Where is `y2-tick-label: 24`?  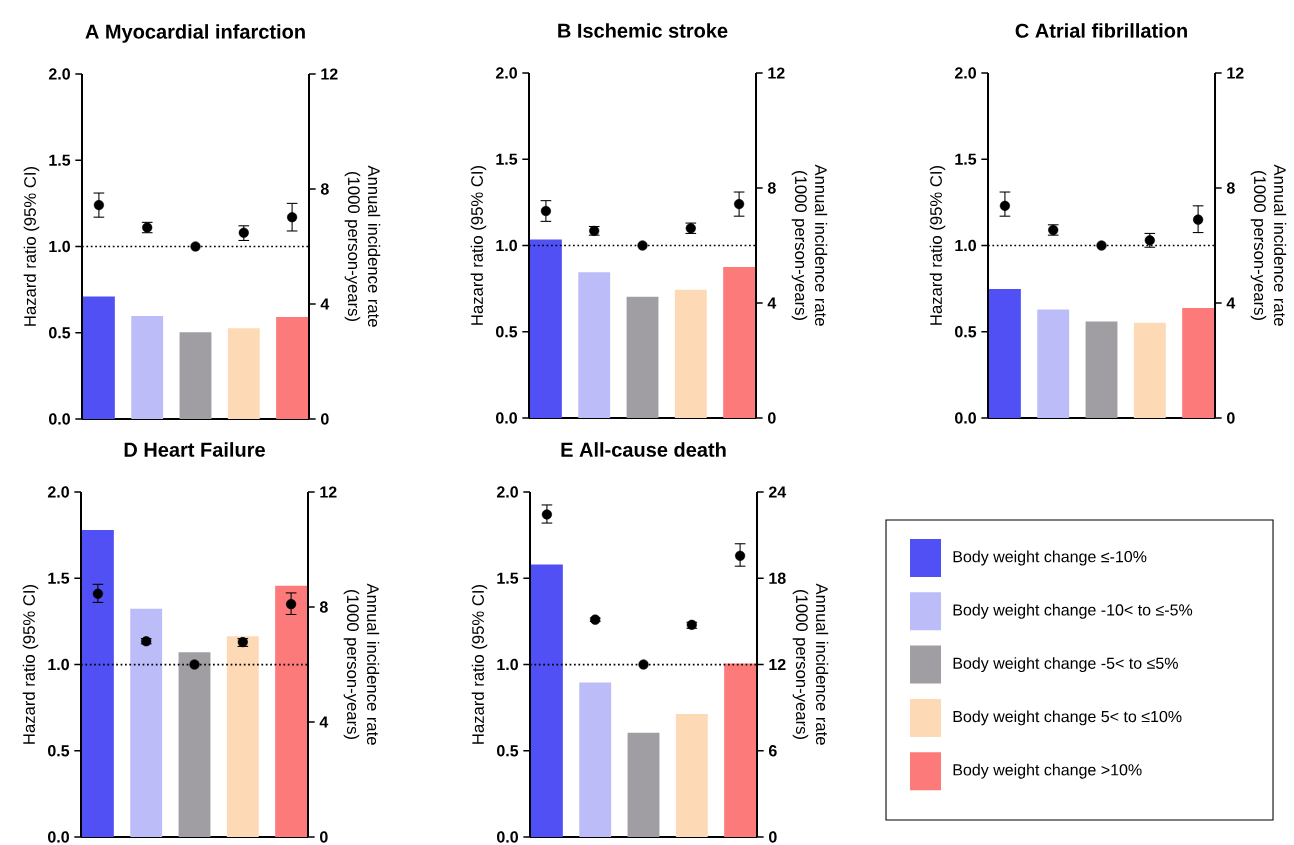
y2-tick-label: 24 is located at coordinates (777, 492).